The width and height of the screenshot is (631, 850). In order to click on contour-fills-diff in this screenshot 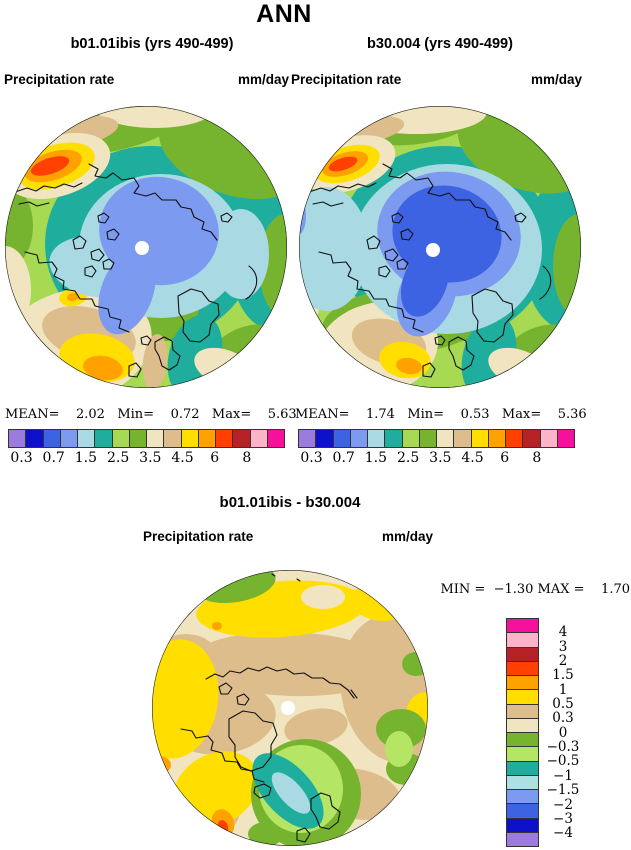, I will do `click(290, 708)`.